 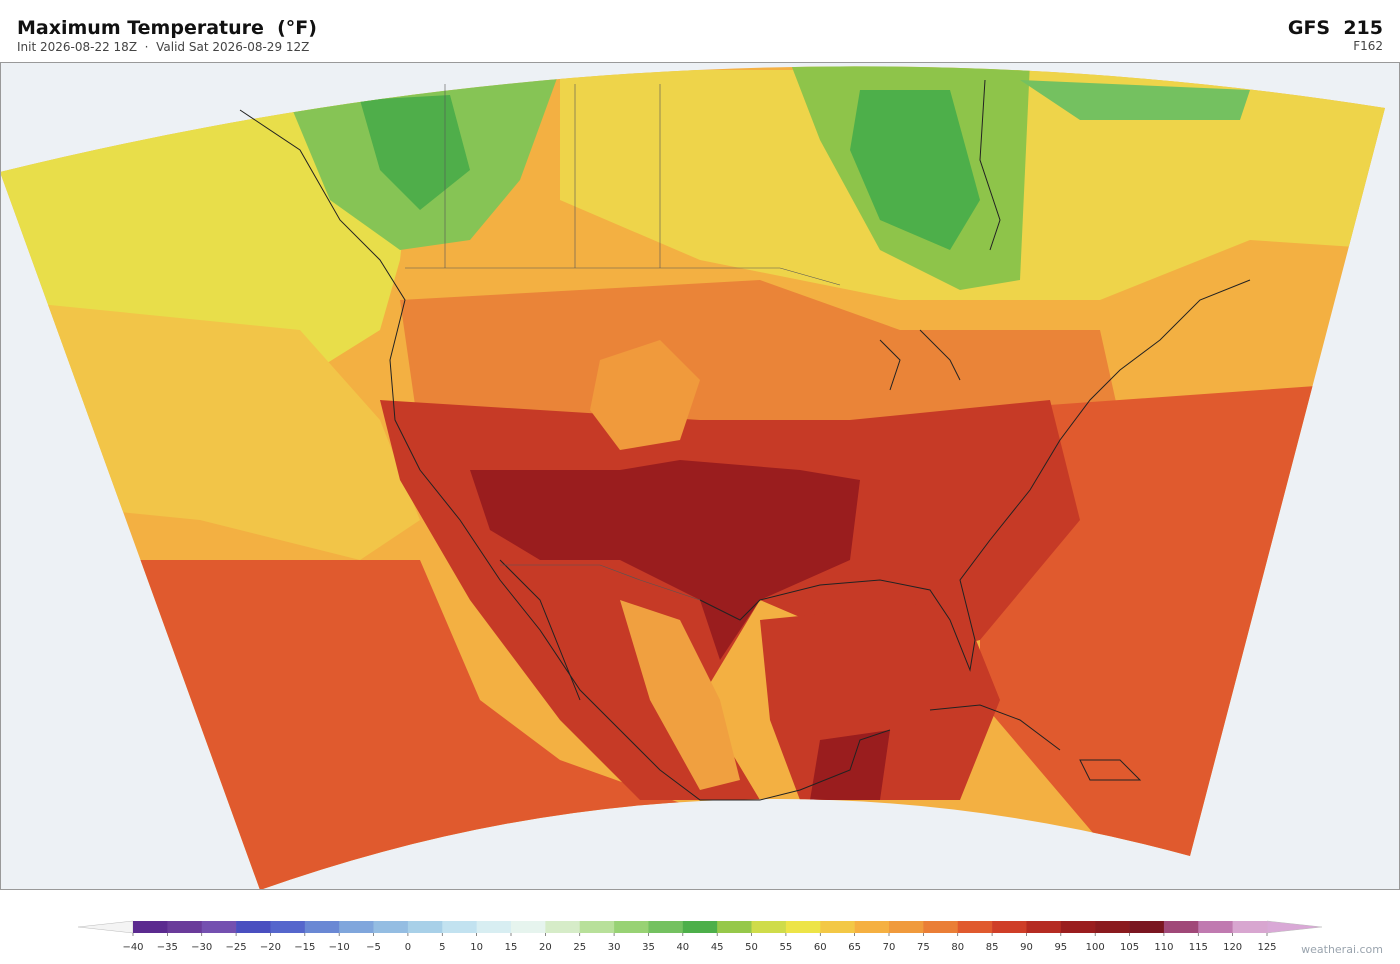 I want to click on colorbar-tick-label: −20, so click(x=270, y=947).